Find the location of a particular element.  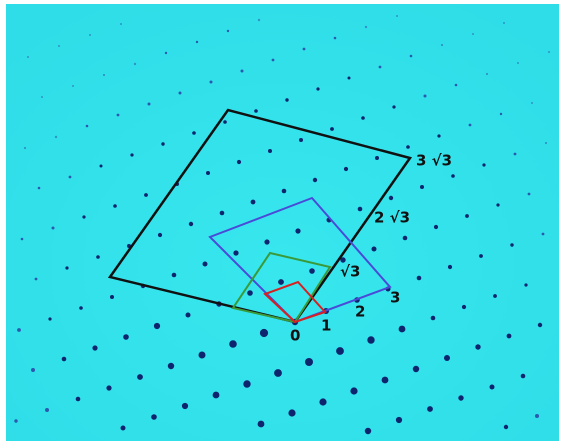

blue-cell is located at coordinates (300, 260).